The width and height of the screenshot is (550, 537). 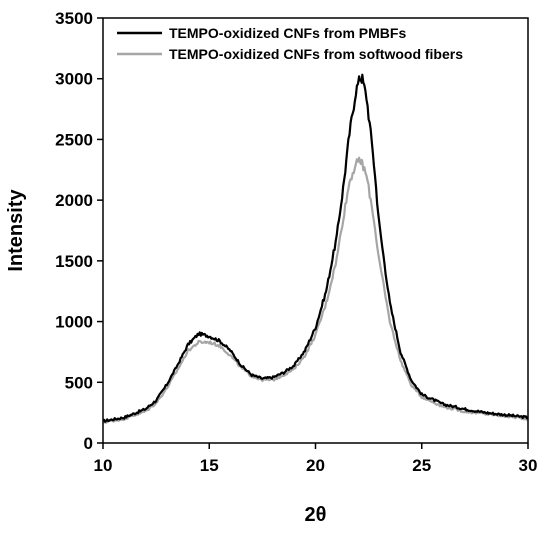 What do you see at coordinates (74, 18) in the screenshot?
I see `y-tick-label: 3500` at bounding box center [74, 18].